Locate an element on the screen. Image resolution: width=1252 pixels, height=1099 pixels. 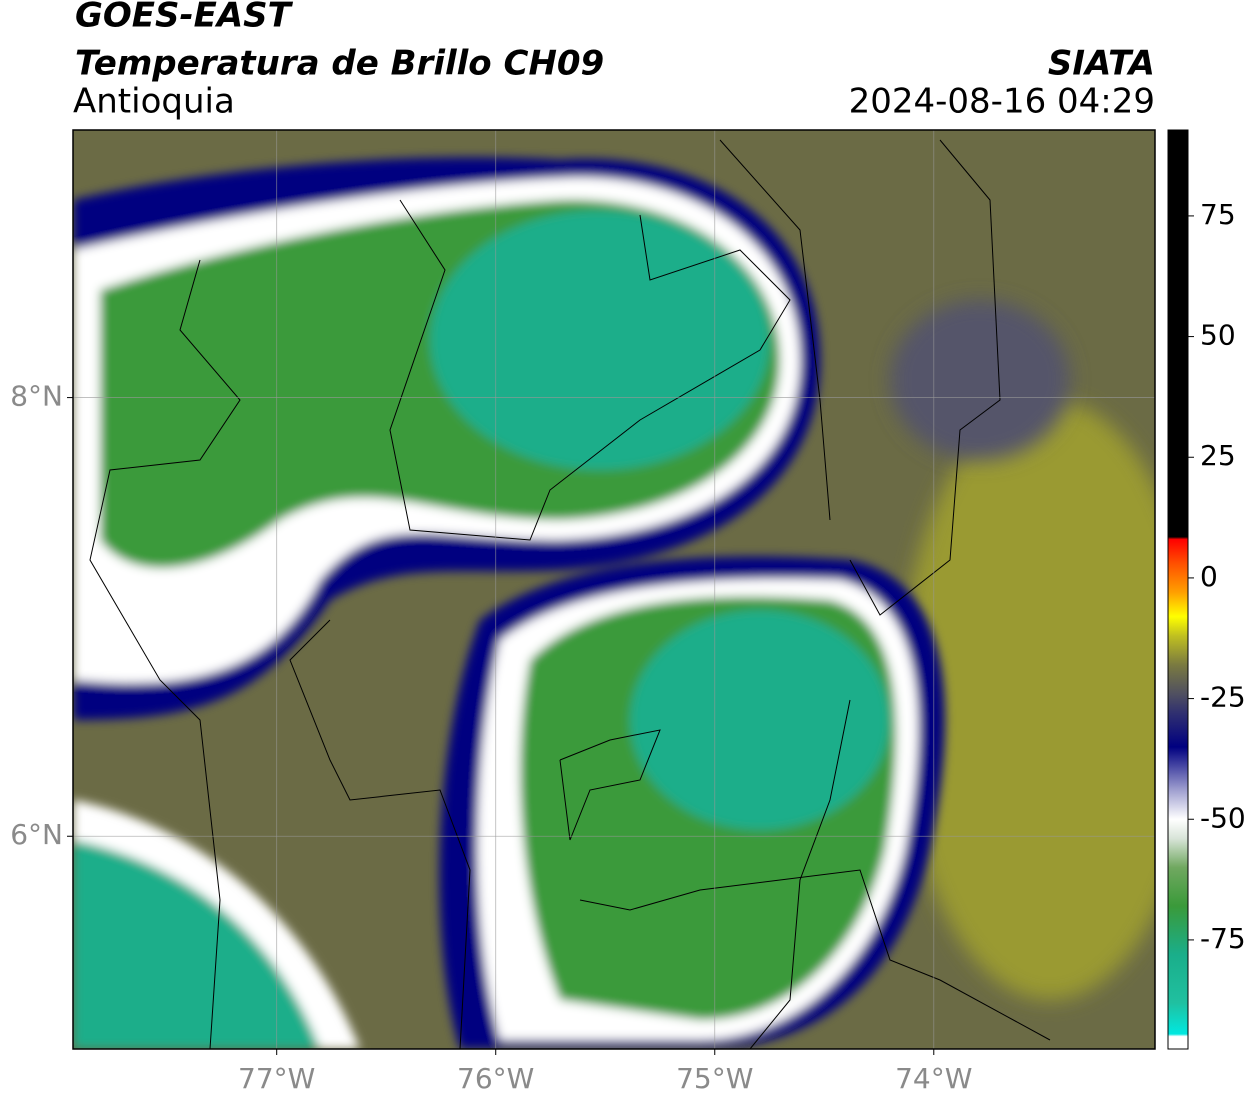
warm-area is located at coordinates (1027, 700).